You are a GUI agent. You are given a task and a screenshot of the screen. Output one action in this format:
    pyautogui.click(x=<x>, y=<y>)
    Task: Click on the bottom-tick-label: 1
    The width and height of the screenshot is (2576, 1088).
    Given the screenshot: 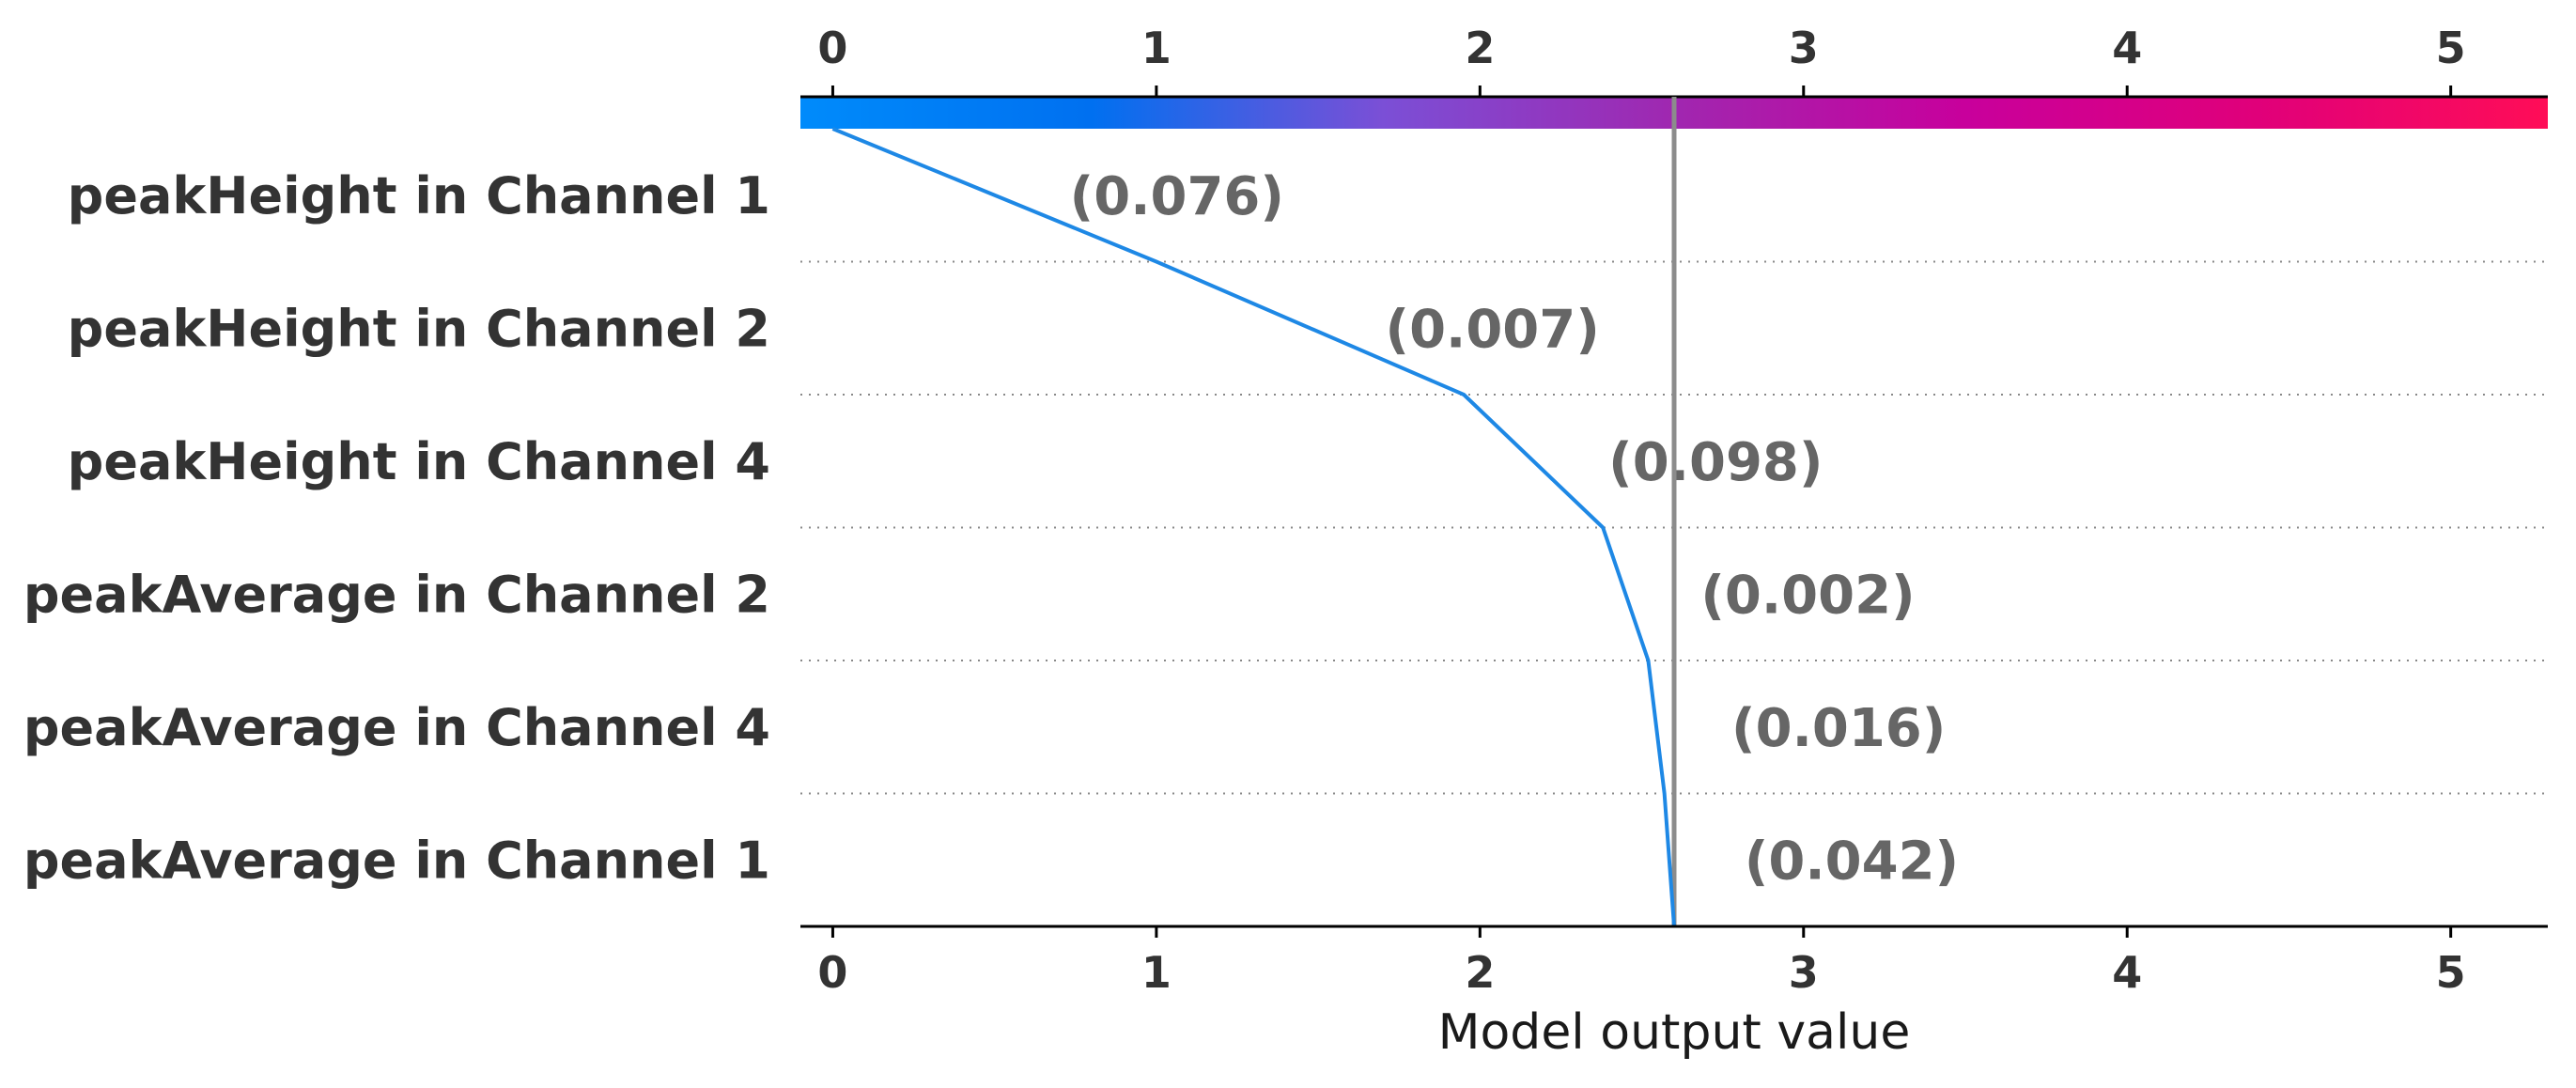 What is the action you would take?
    pyautogui.click(x=1157, y=973)
    